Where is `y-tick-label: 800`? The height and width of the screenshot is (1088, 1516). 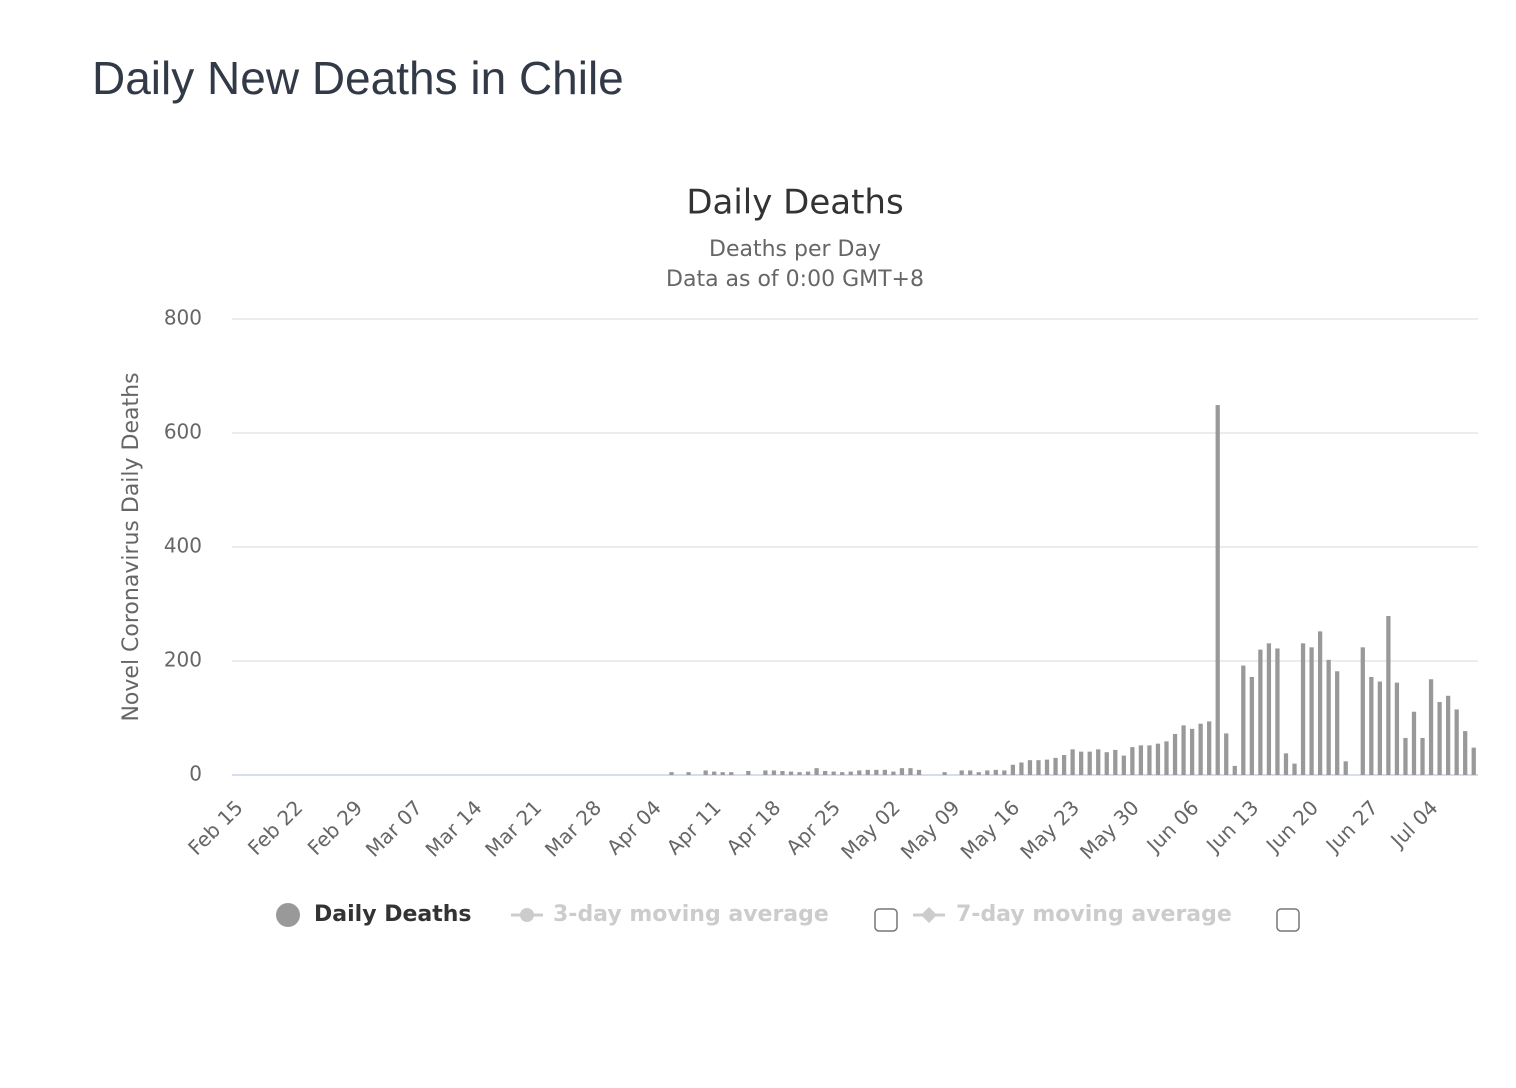 y-tick-label: 800 is located at coordinates (183, 318).